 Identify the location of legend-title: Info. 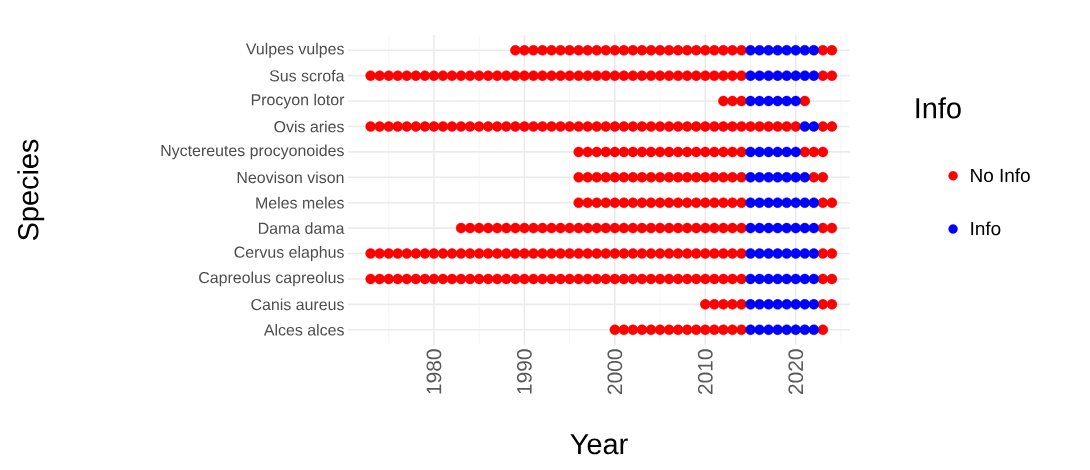
(938, 108).